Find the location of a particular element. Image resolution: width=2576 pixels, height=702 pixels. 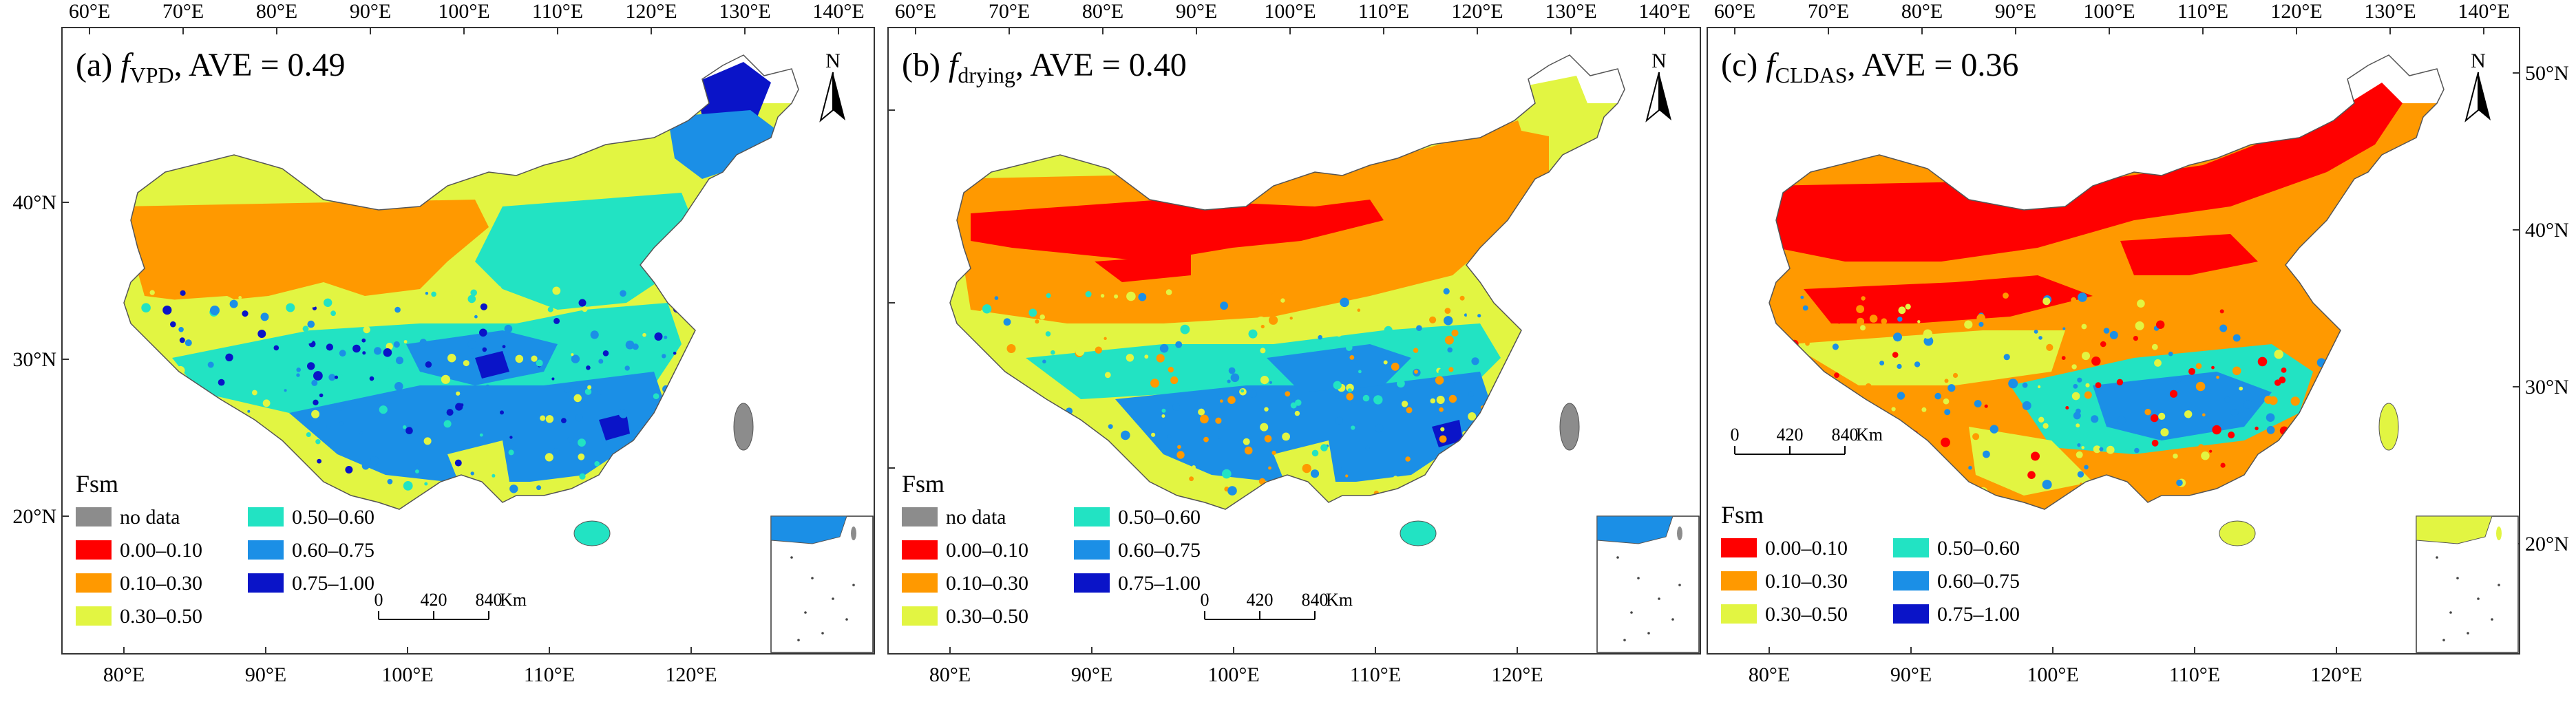

lon-tick-top: 140°E is located at coordinates (2484, 11).